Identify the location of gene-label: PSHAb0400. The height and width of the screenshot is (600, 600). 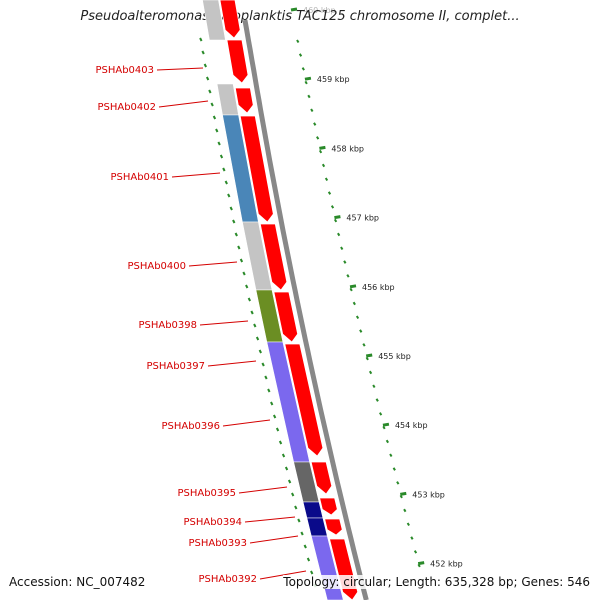
(156, 266).